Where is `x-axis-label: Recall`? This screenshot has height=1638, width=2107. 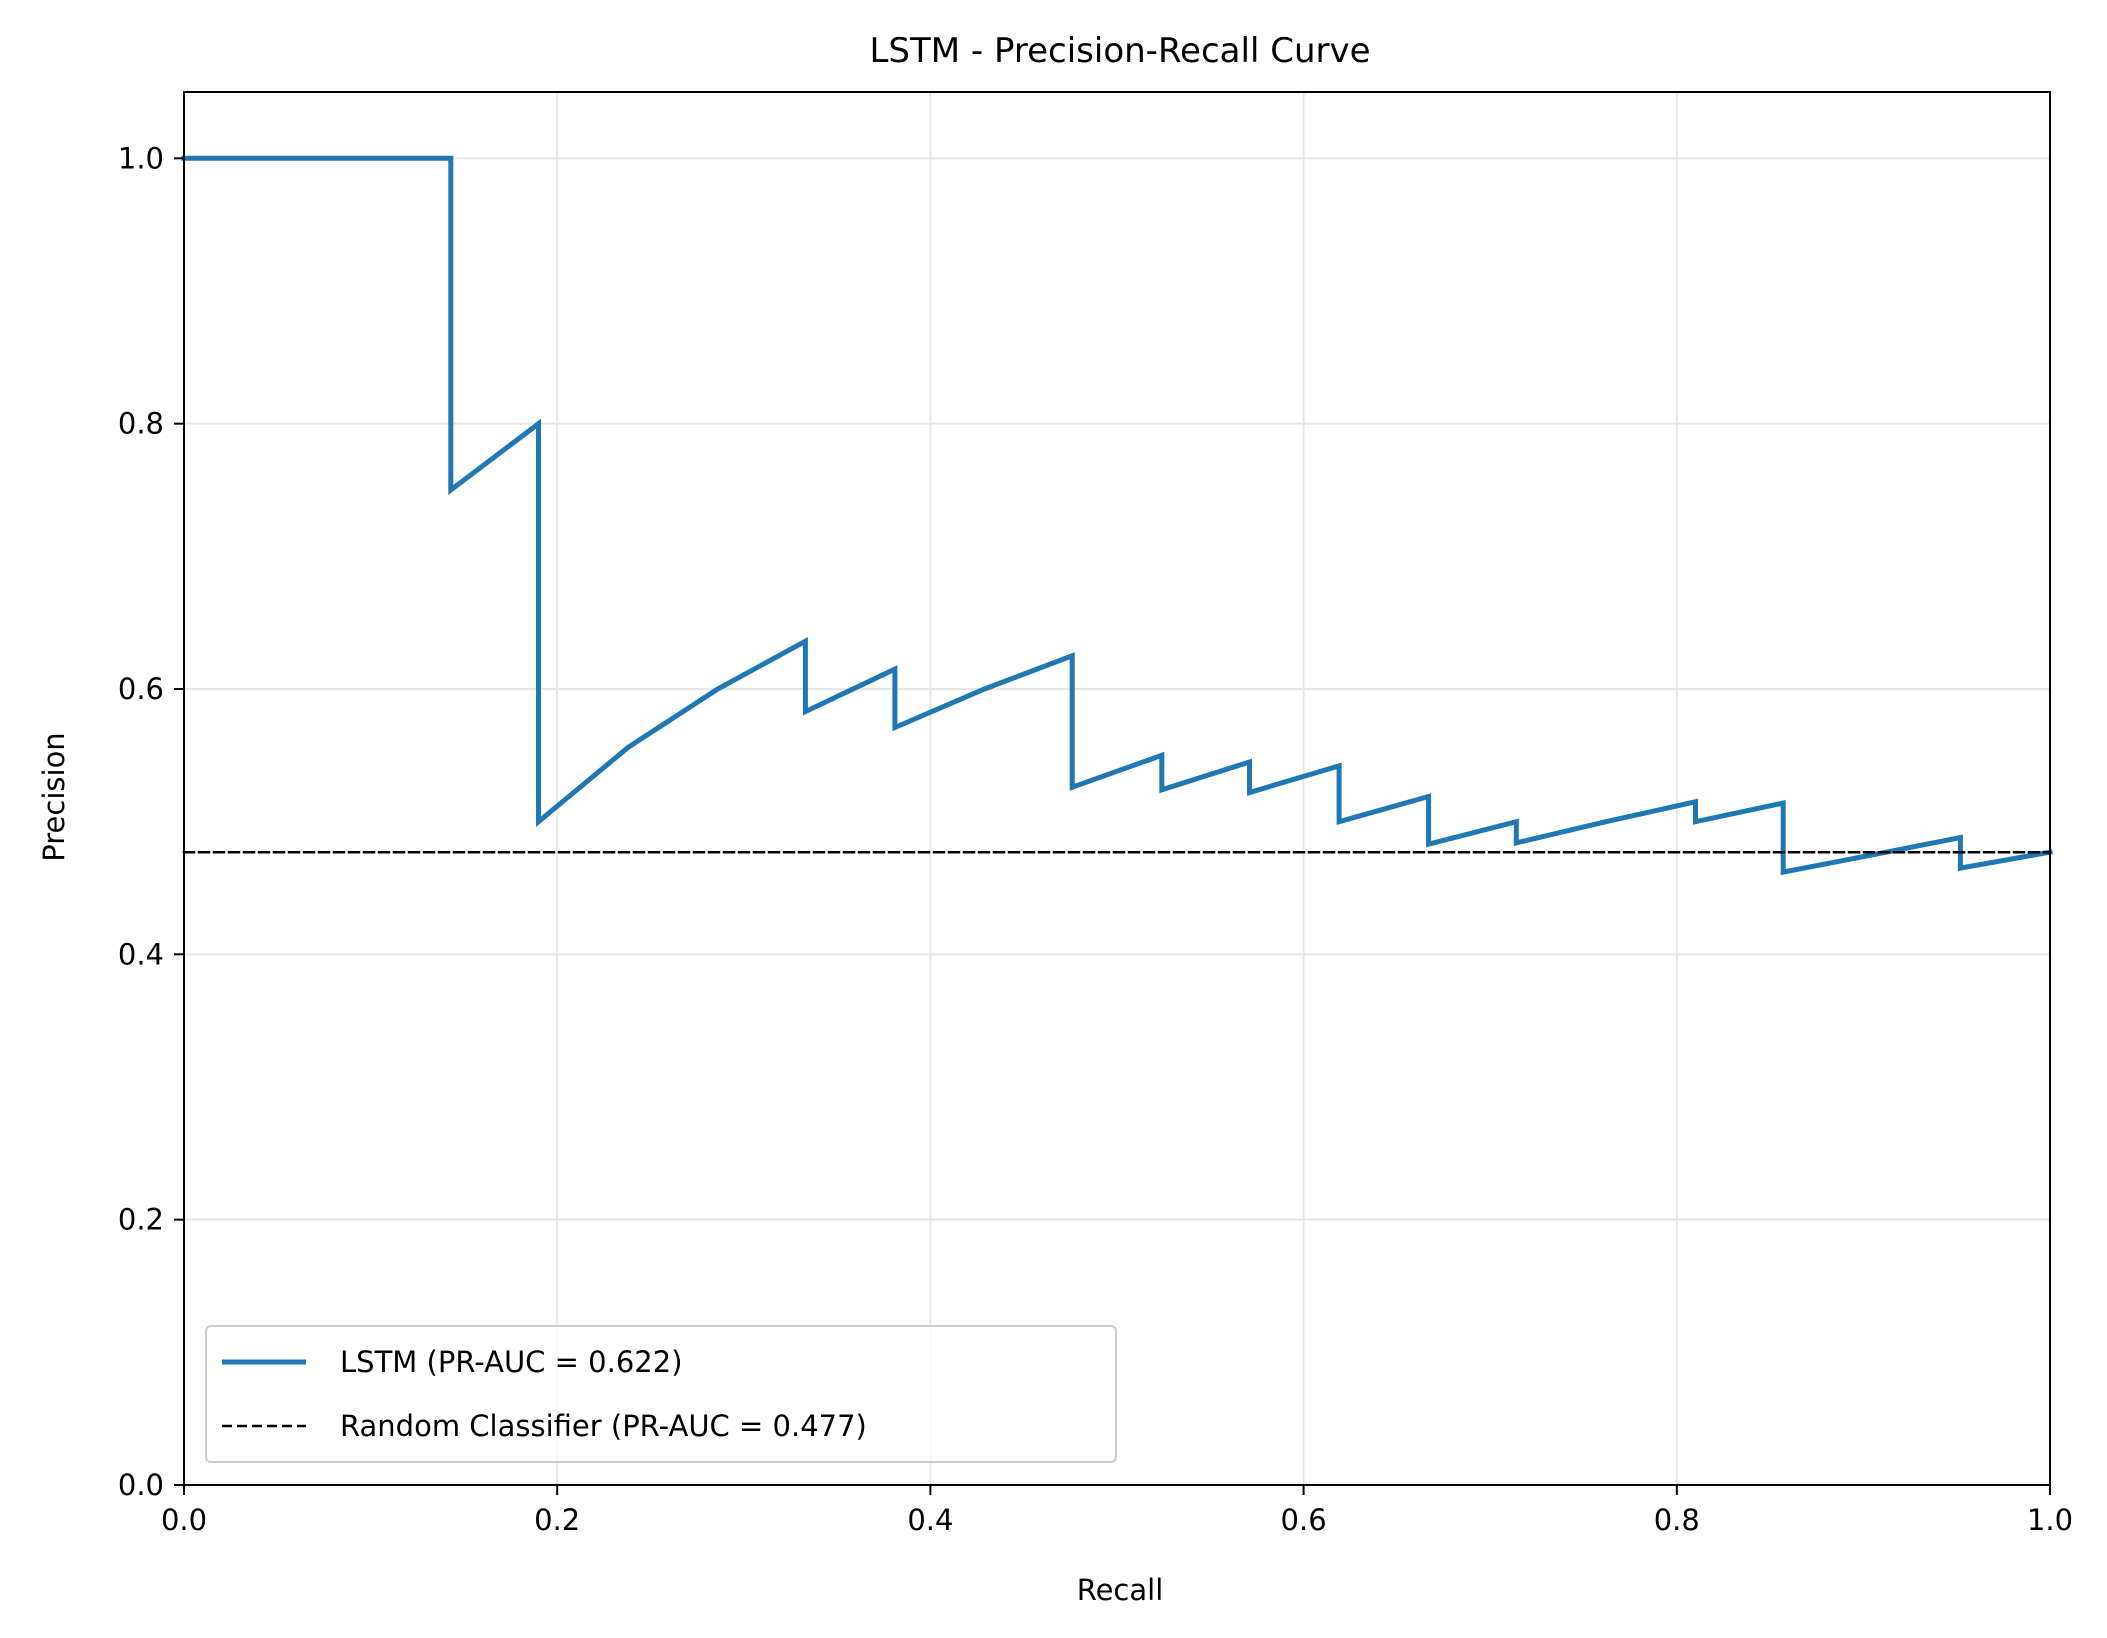 x-axis-label: Recall is located at coordinates (1120, 1590).